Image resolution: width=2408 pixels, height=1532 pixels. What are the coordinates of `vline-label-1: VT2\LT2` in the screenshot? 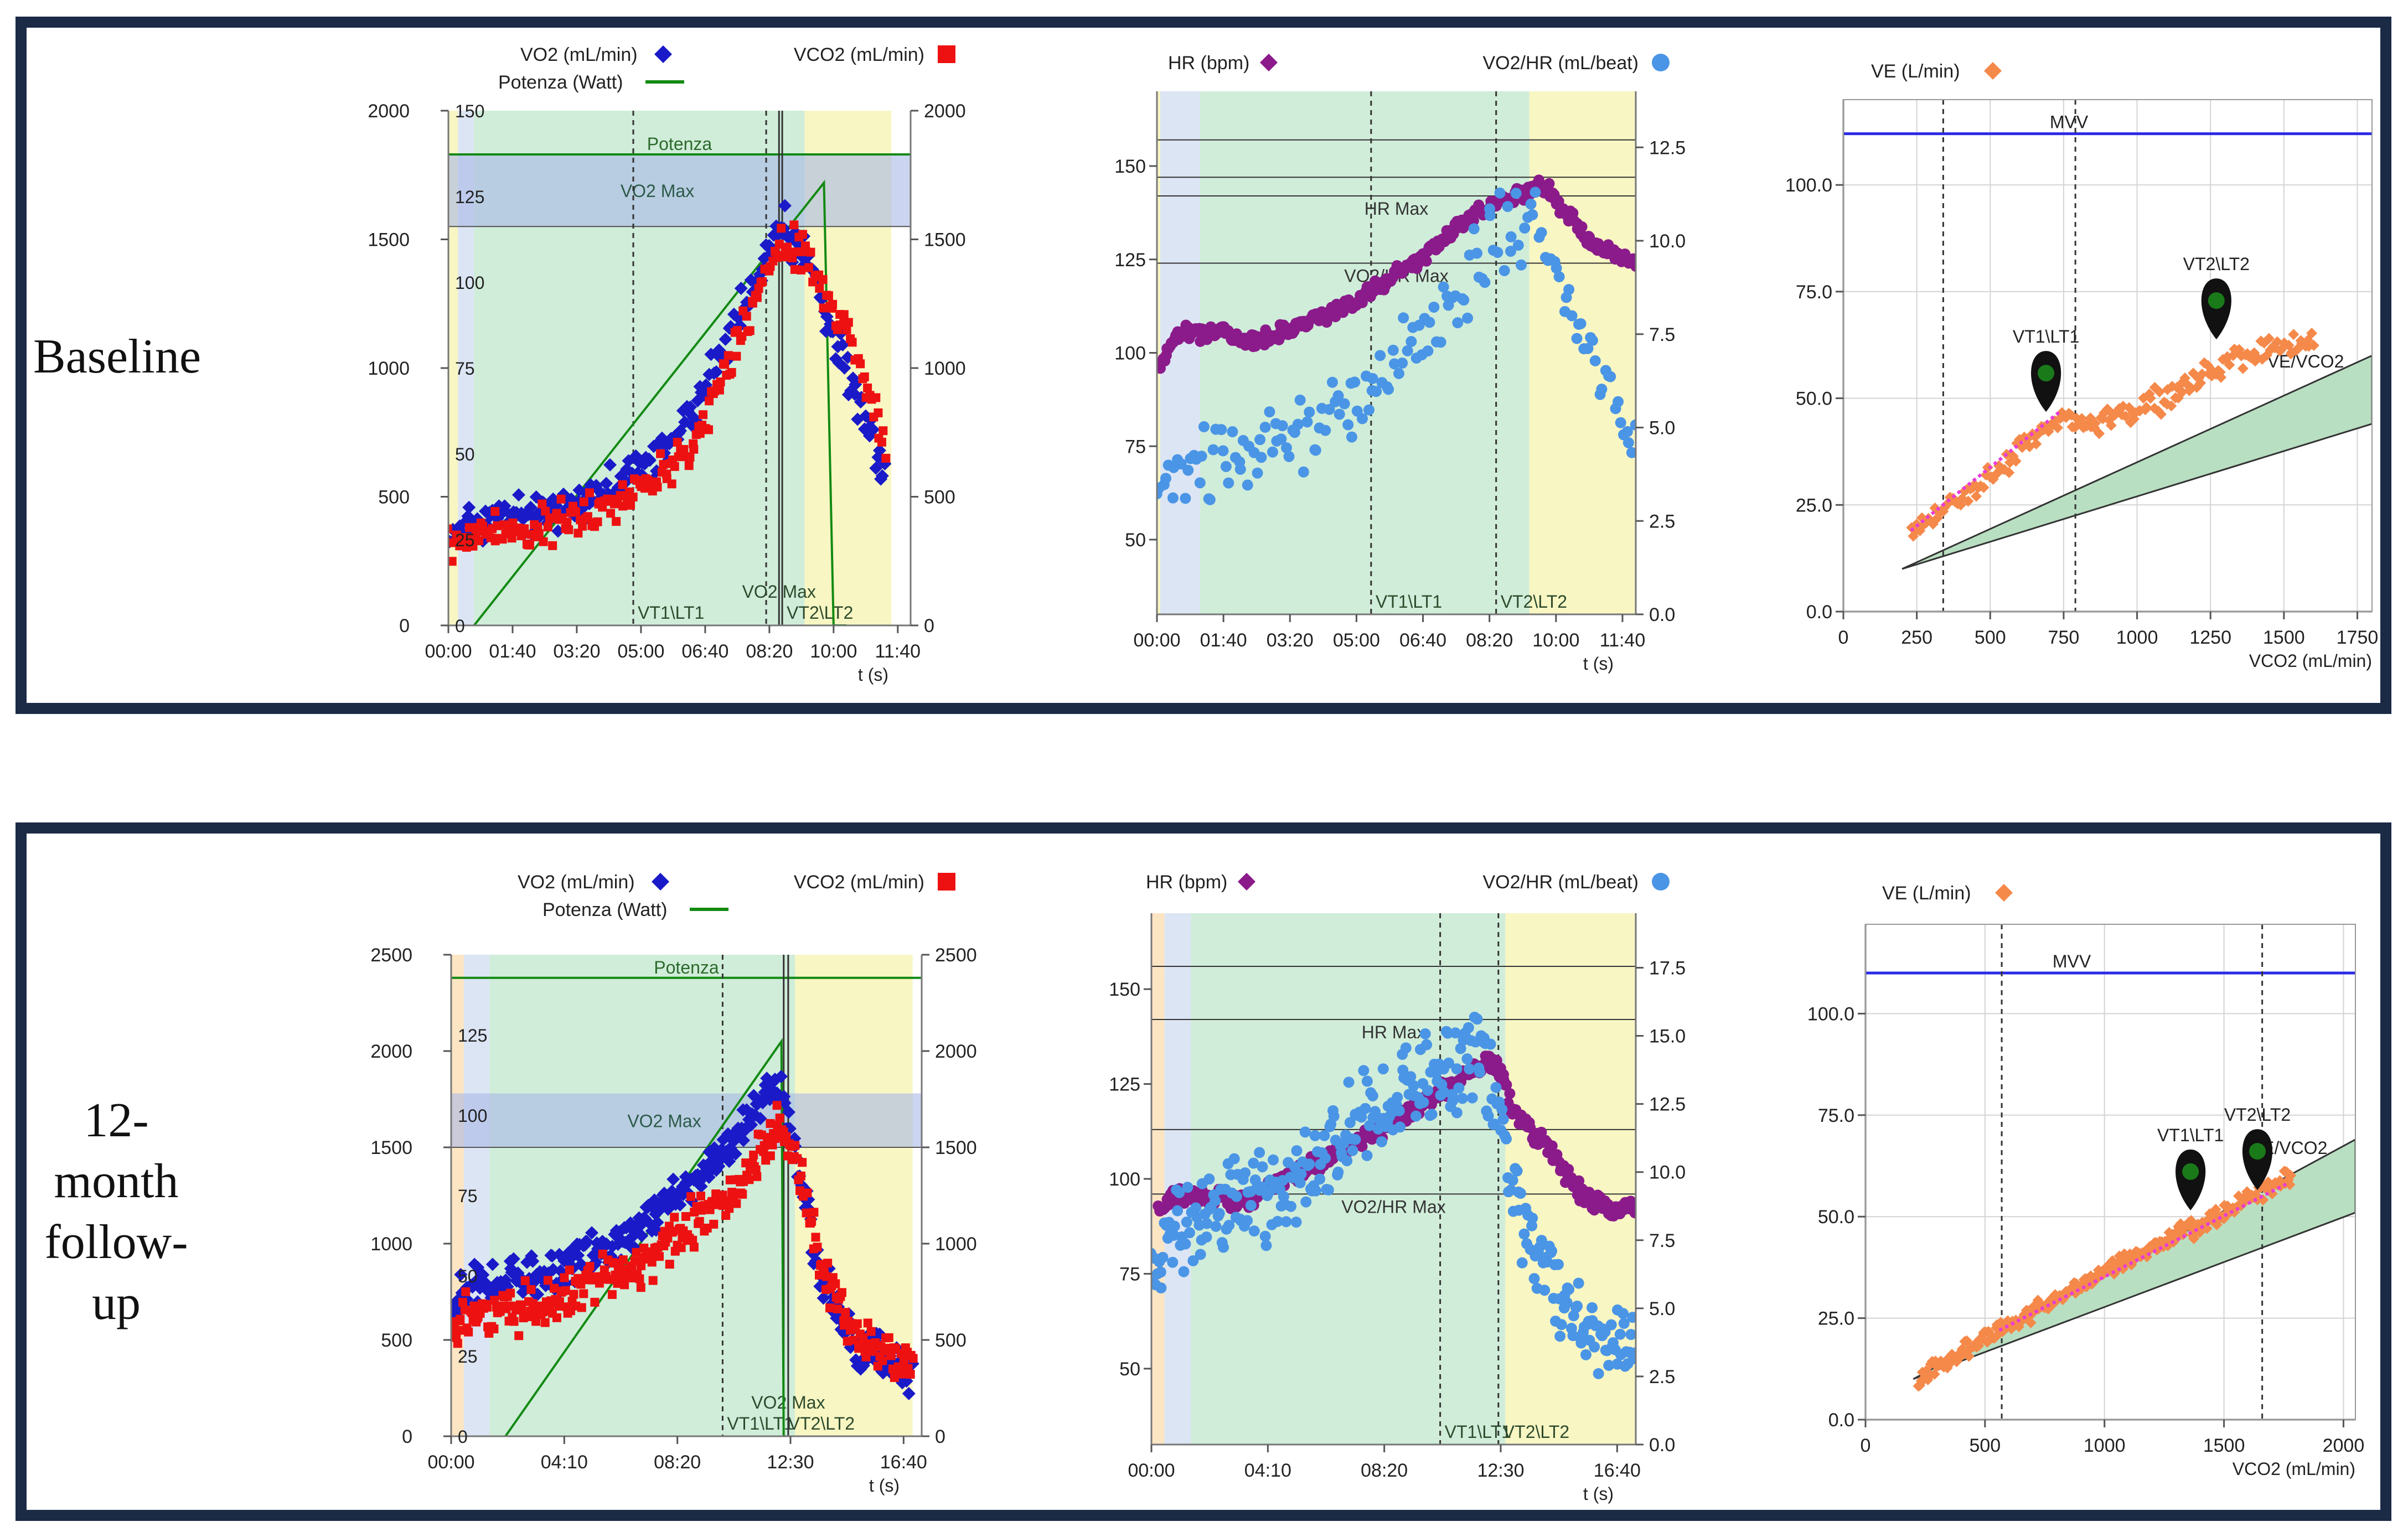 It's located at (821, 1423).